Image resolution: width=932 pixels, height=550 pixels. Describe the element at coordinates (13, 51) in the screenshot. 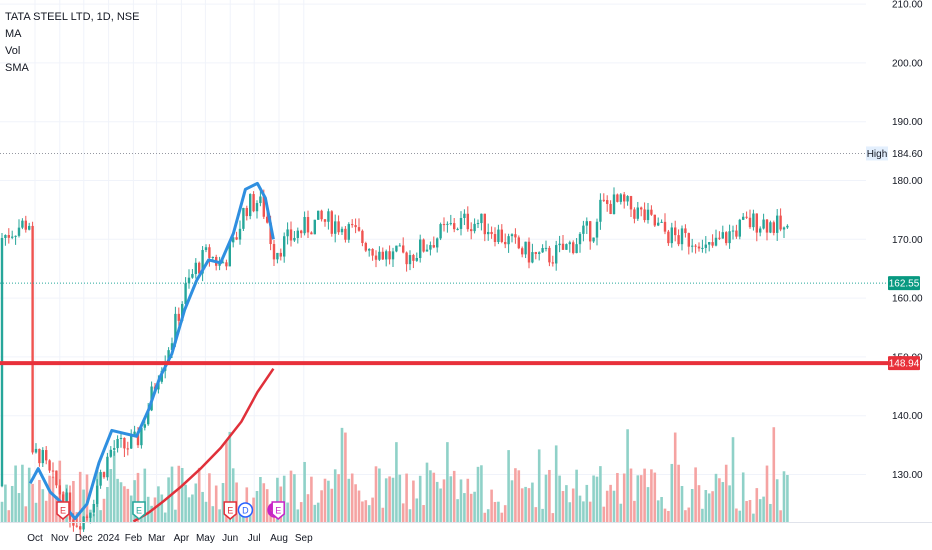

I see `vol-indicator-label: Vol` at that location.